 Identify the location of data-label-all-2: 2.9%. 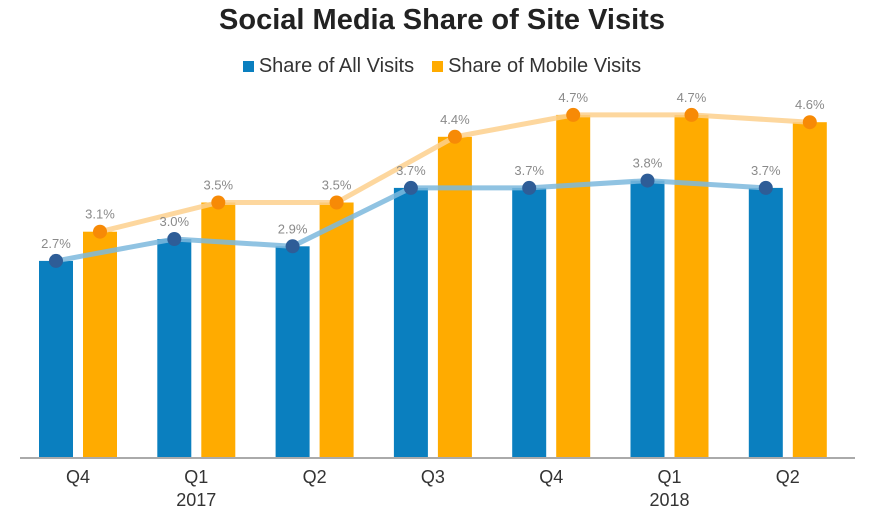
(293, 228).